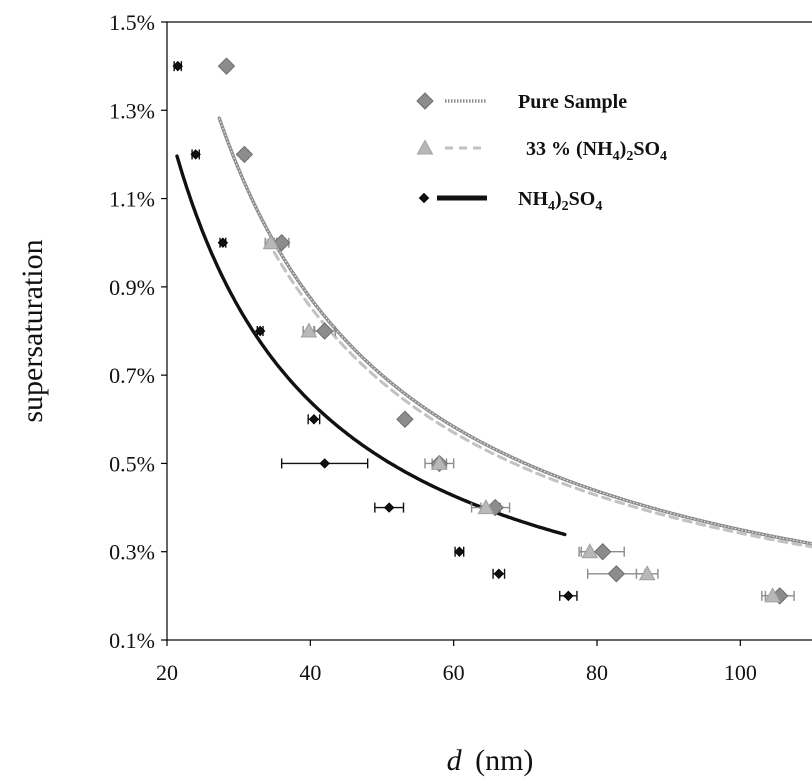  I want to click on x-axis-variable: d, so click(455, 760).